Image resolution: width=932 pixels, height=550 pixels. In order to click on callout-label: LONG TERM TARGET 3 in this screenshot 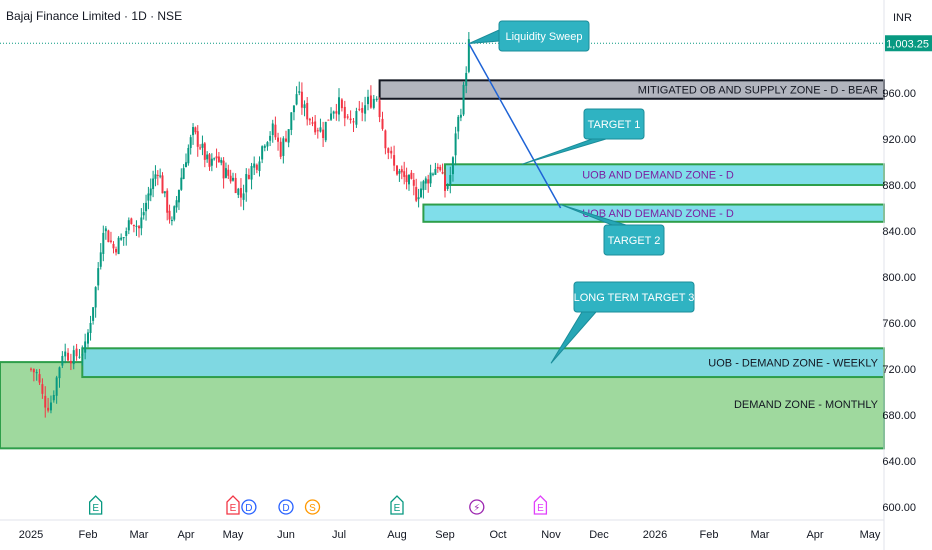, I will do `click(634, 298)`.